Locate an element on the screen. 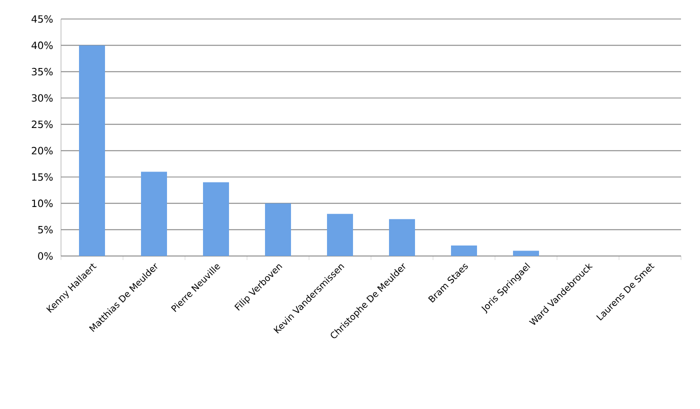  y-tick-label: 10% is located at coordinates (42, 204).